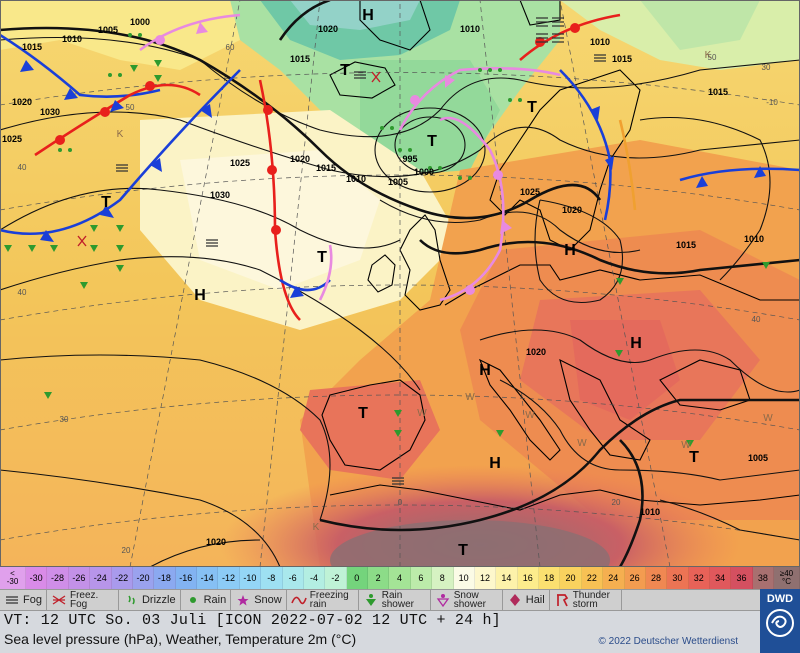 The height and width of the screenshot is (653, 800). What do you see at coordinates (130, 107) in the screenshot?
I see `graticule-label: 50` at bounding box center [130, 107].